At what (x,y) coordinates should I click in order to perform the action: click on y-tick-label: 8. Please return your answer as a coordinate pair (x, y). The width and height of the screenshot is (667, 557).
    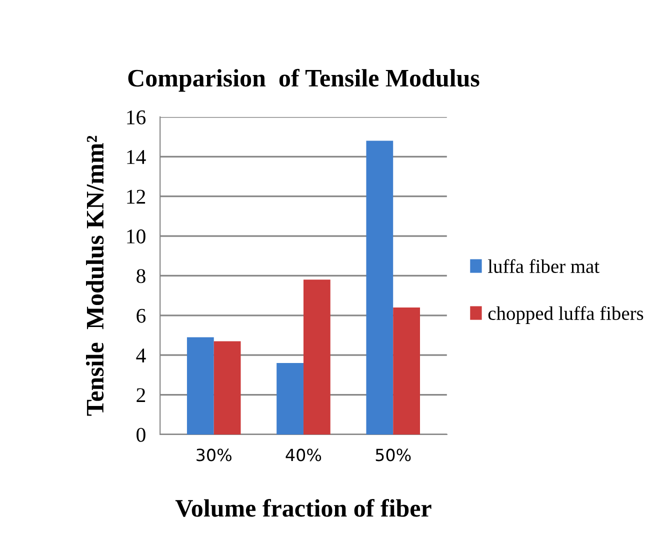
    Looking at the image, I should click on (141, 276).